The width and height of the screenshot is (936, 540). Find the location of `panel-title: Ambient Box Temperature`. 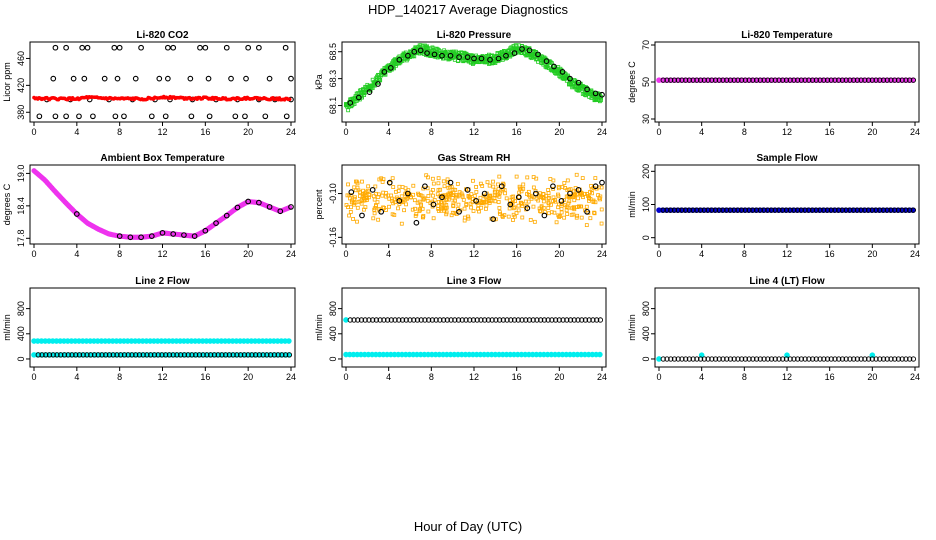

panel-title: Ambient Box Temperature is located at coordinates (162, 158).